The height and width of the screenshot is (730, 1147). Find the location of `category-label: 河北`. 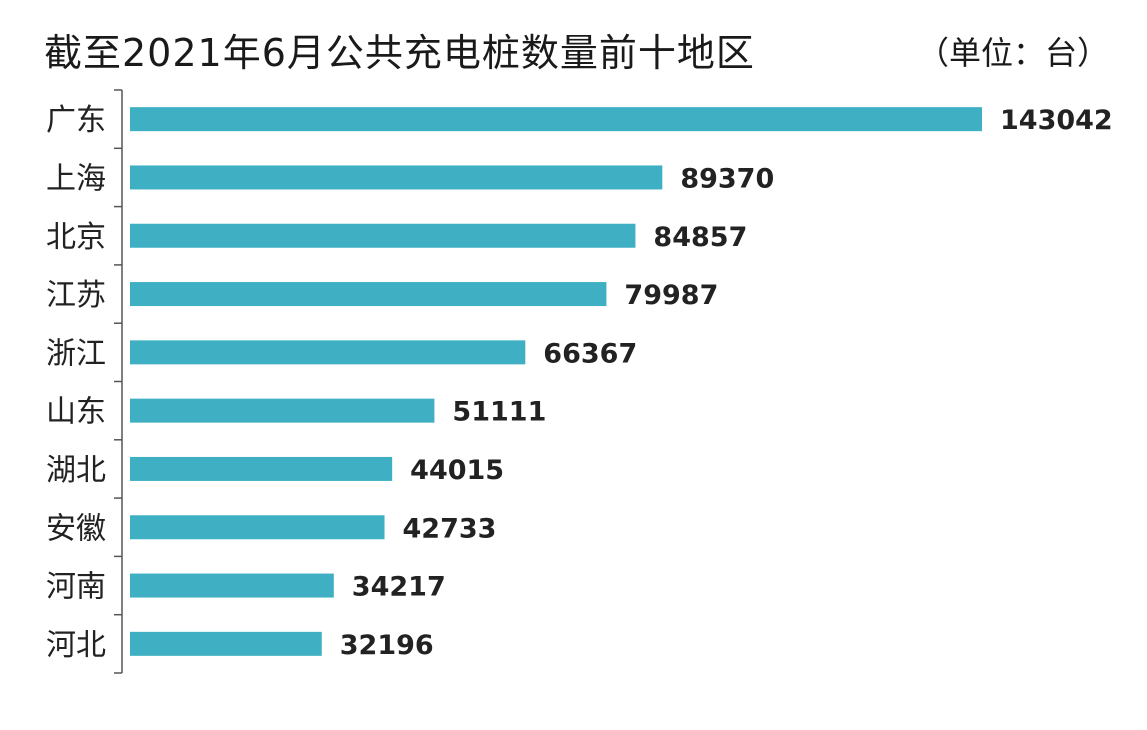

category-label: 河北 is located at coordinates (76, 645).